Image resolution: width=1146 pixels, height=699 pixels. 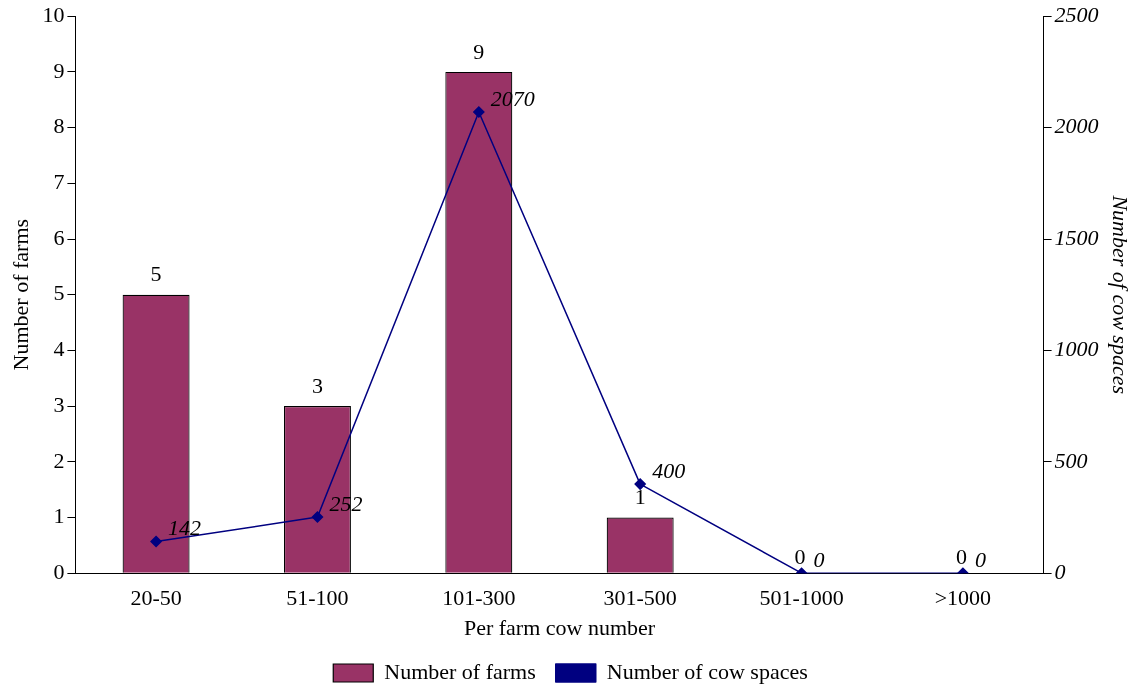 What do you see at coordinates (317, 598) in the screenshot?
I see `x-tick-label: 51-100` at bounding box center [317, 598].